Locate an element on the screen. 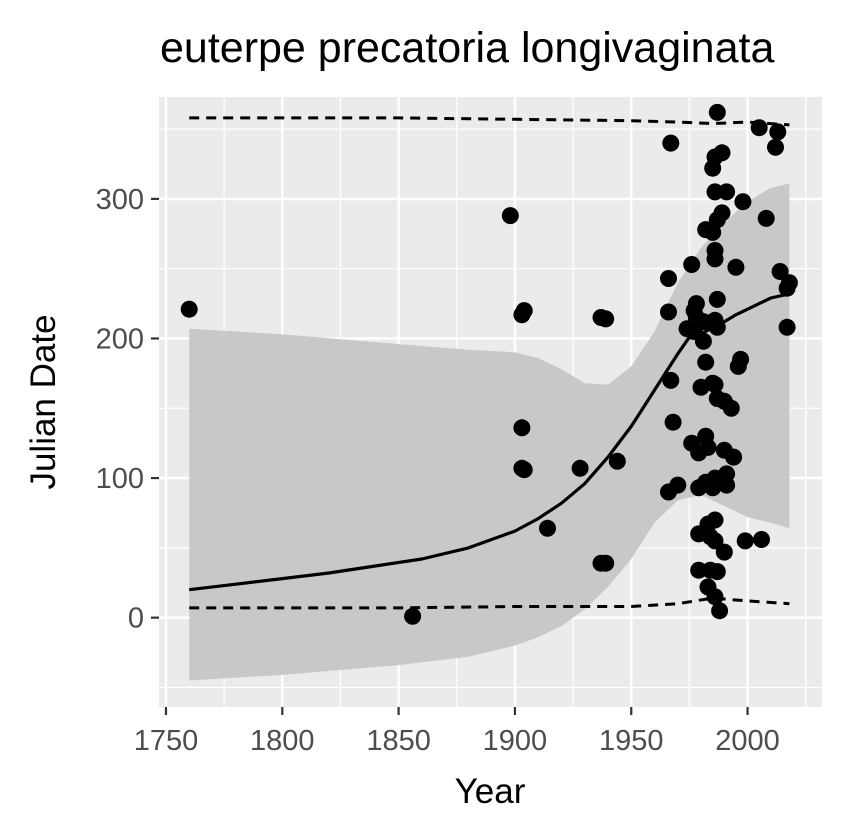  chart-title: euterpe precatoria longivaginata is located at coordinates (467, 48).